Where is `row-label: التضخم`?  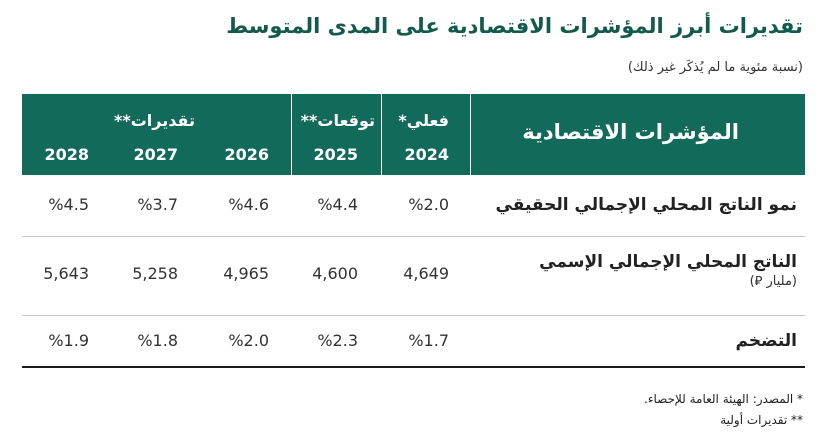
row-label: التضخم is located at coordinates (766, 341).